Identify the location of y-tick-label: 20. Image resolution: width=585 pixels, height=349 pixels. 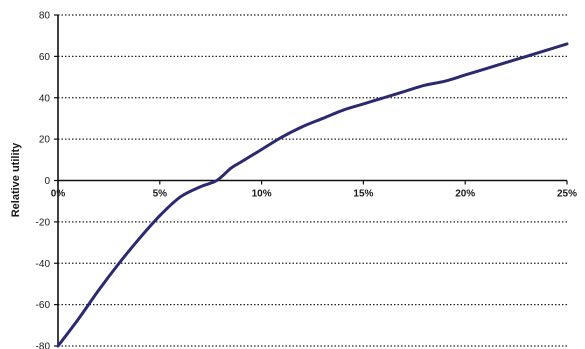
(45, 140).